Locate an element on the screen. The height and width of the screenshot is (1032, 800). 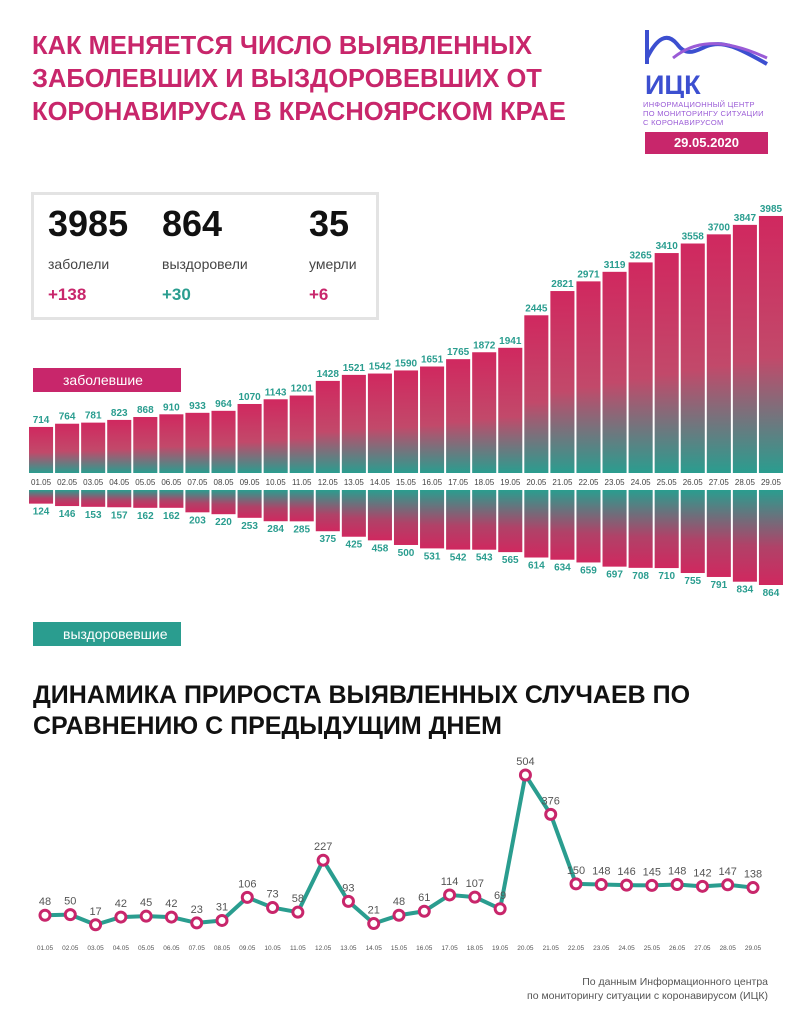
bar-recovered-label: 659 is located at coordinates (588, 570).